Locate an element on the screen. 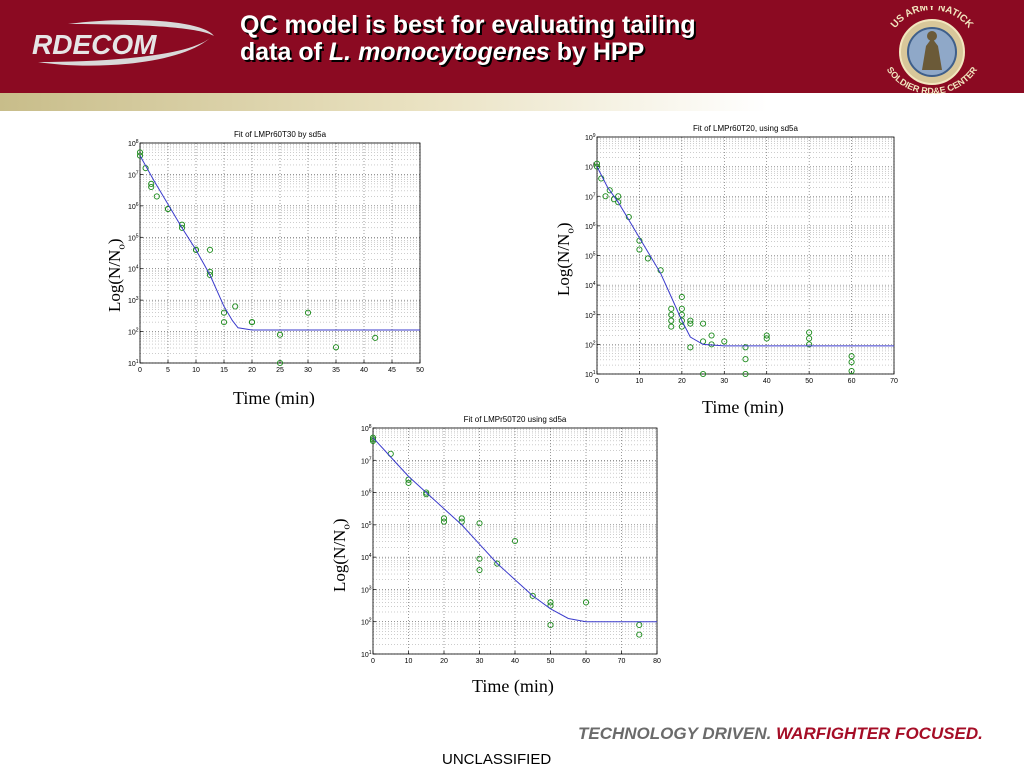  rdecom-logo-text: RDECOM is located at coordinates (94, 44).